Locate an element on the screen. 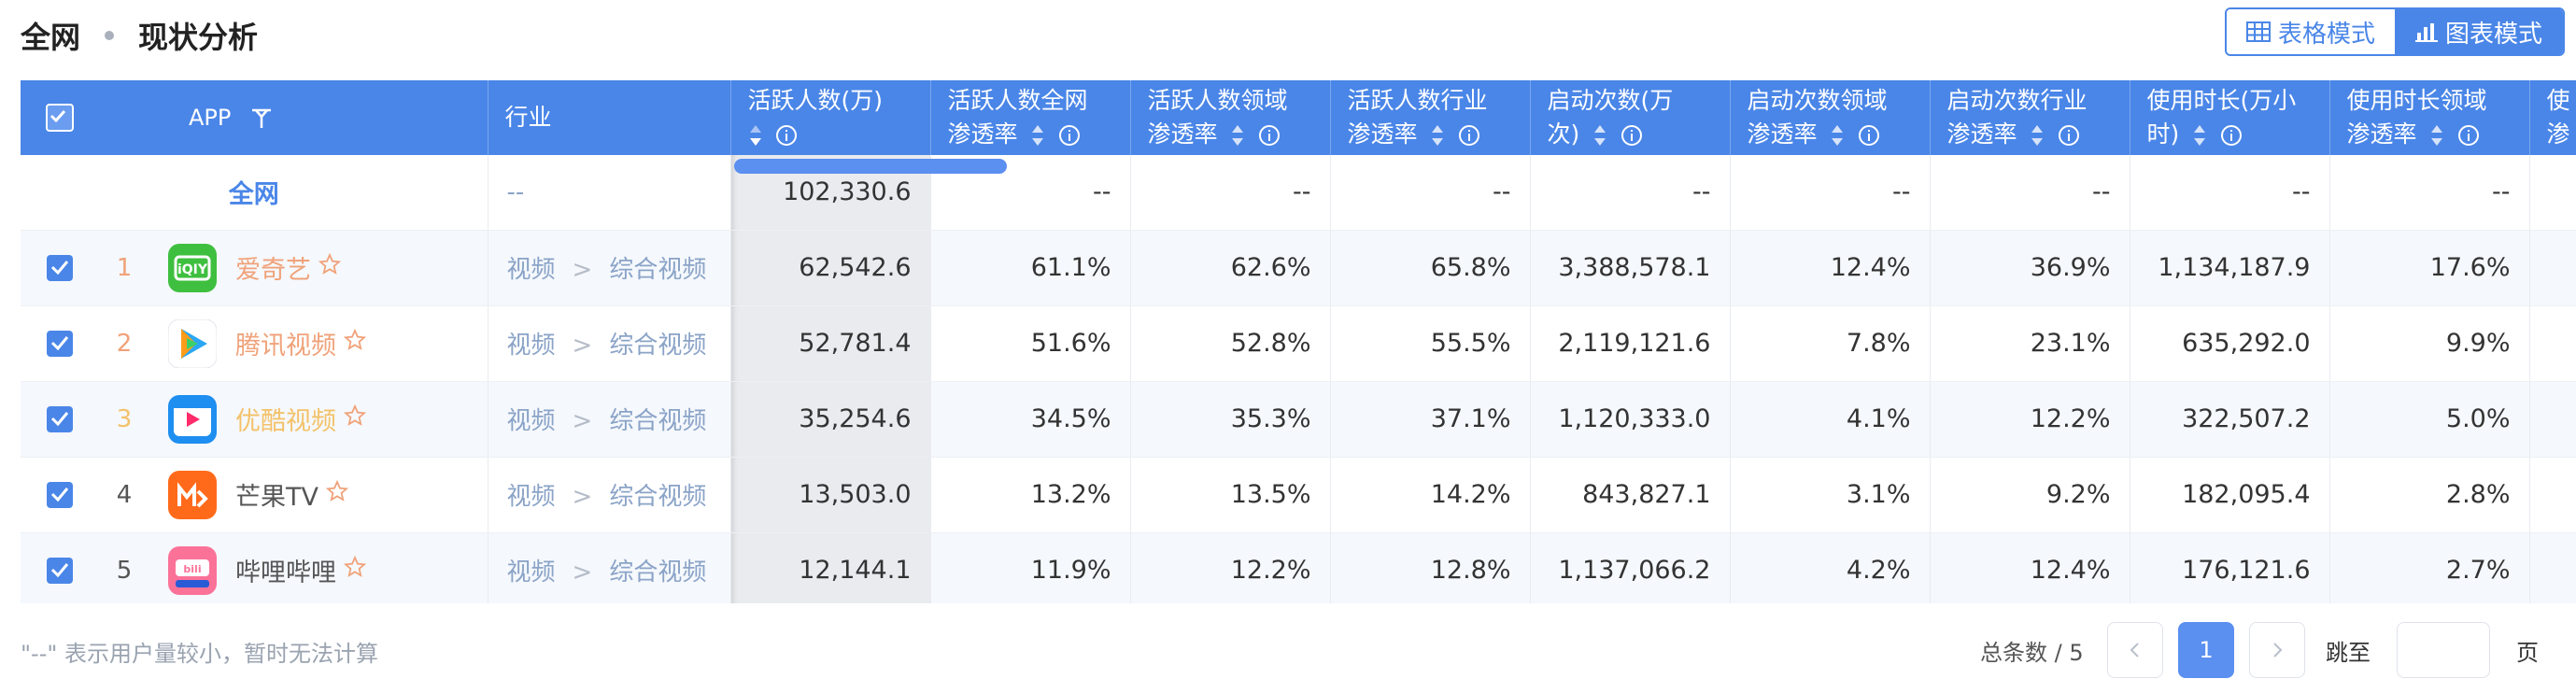  header-app: APP is located at coordinates (254, 117).